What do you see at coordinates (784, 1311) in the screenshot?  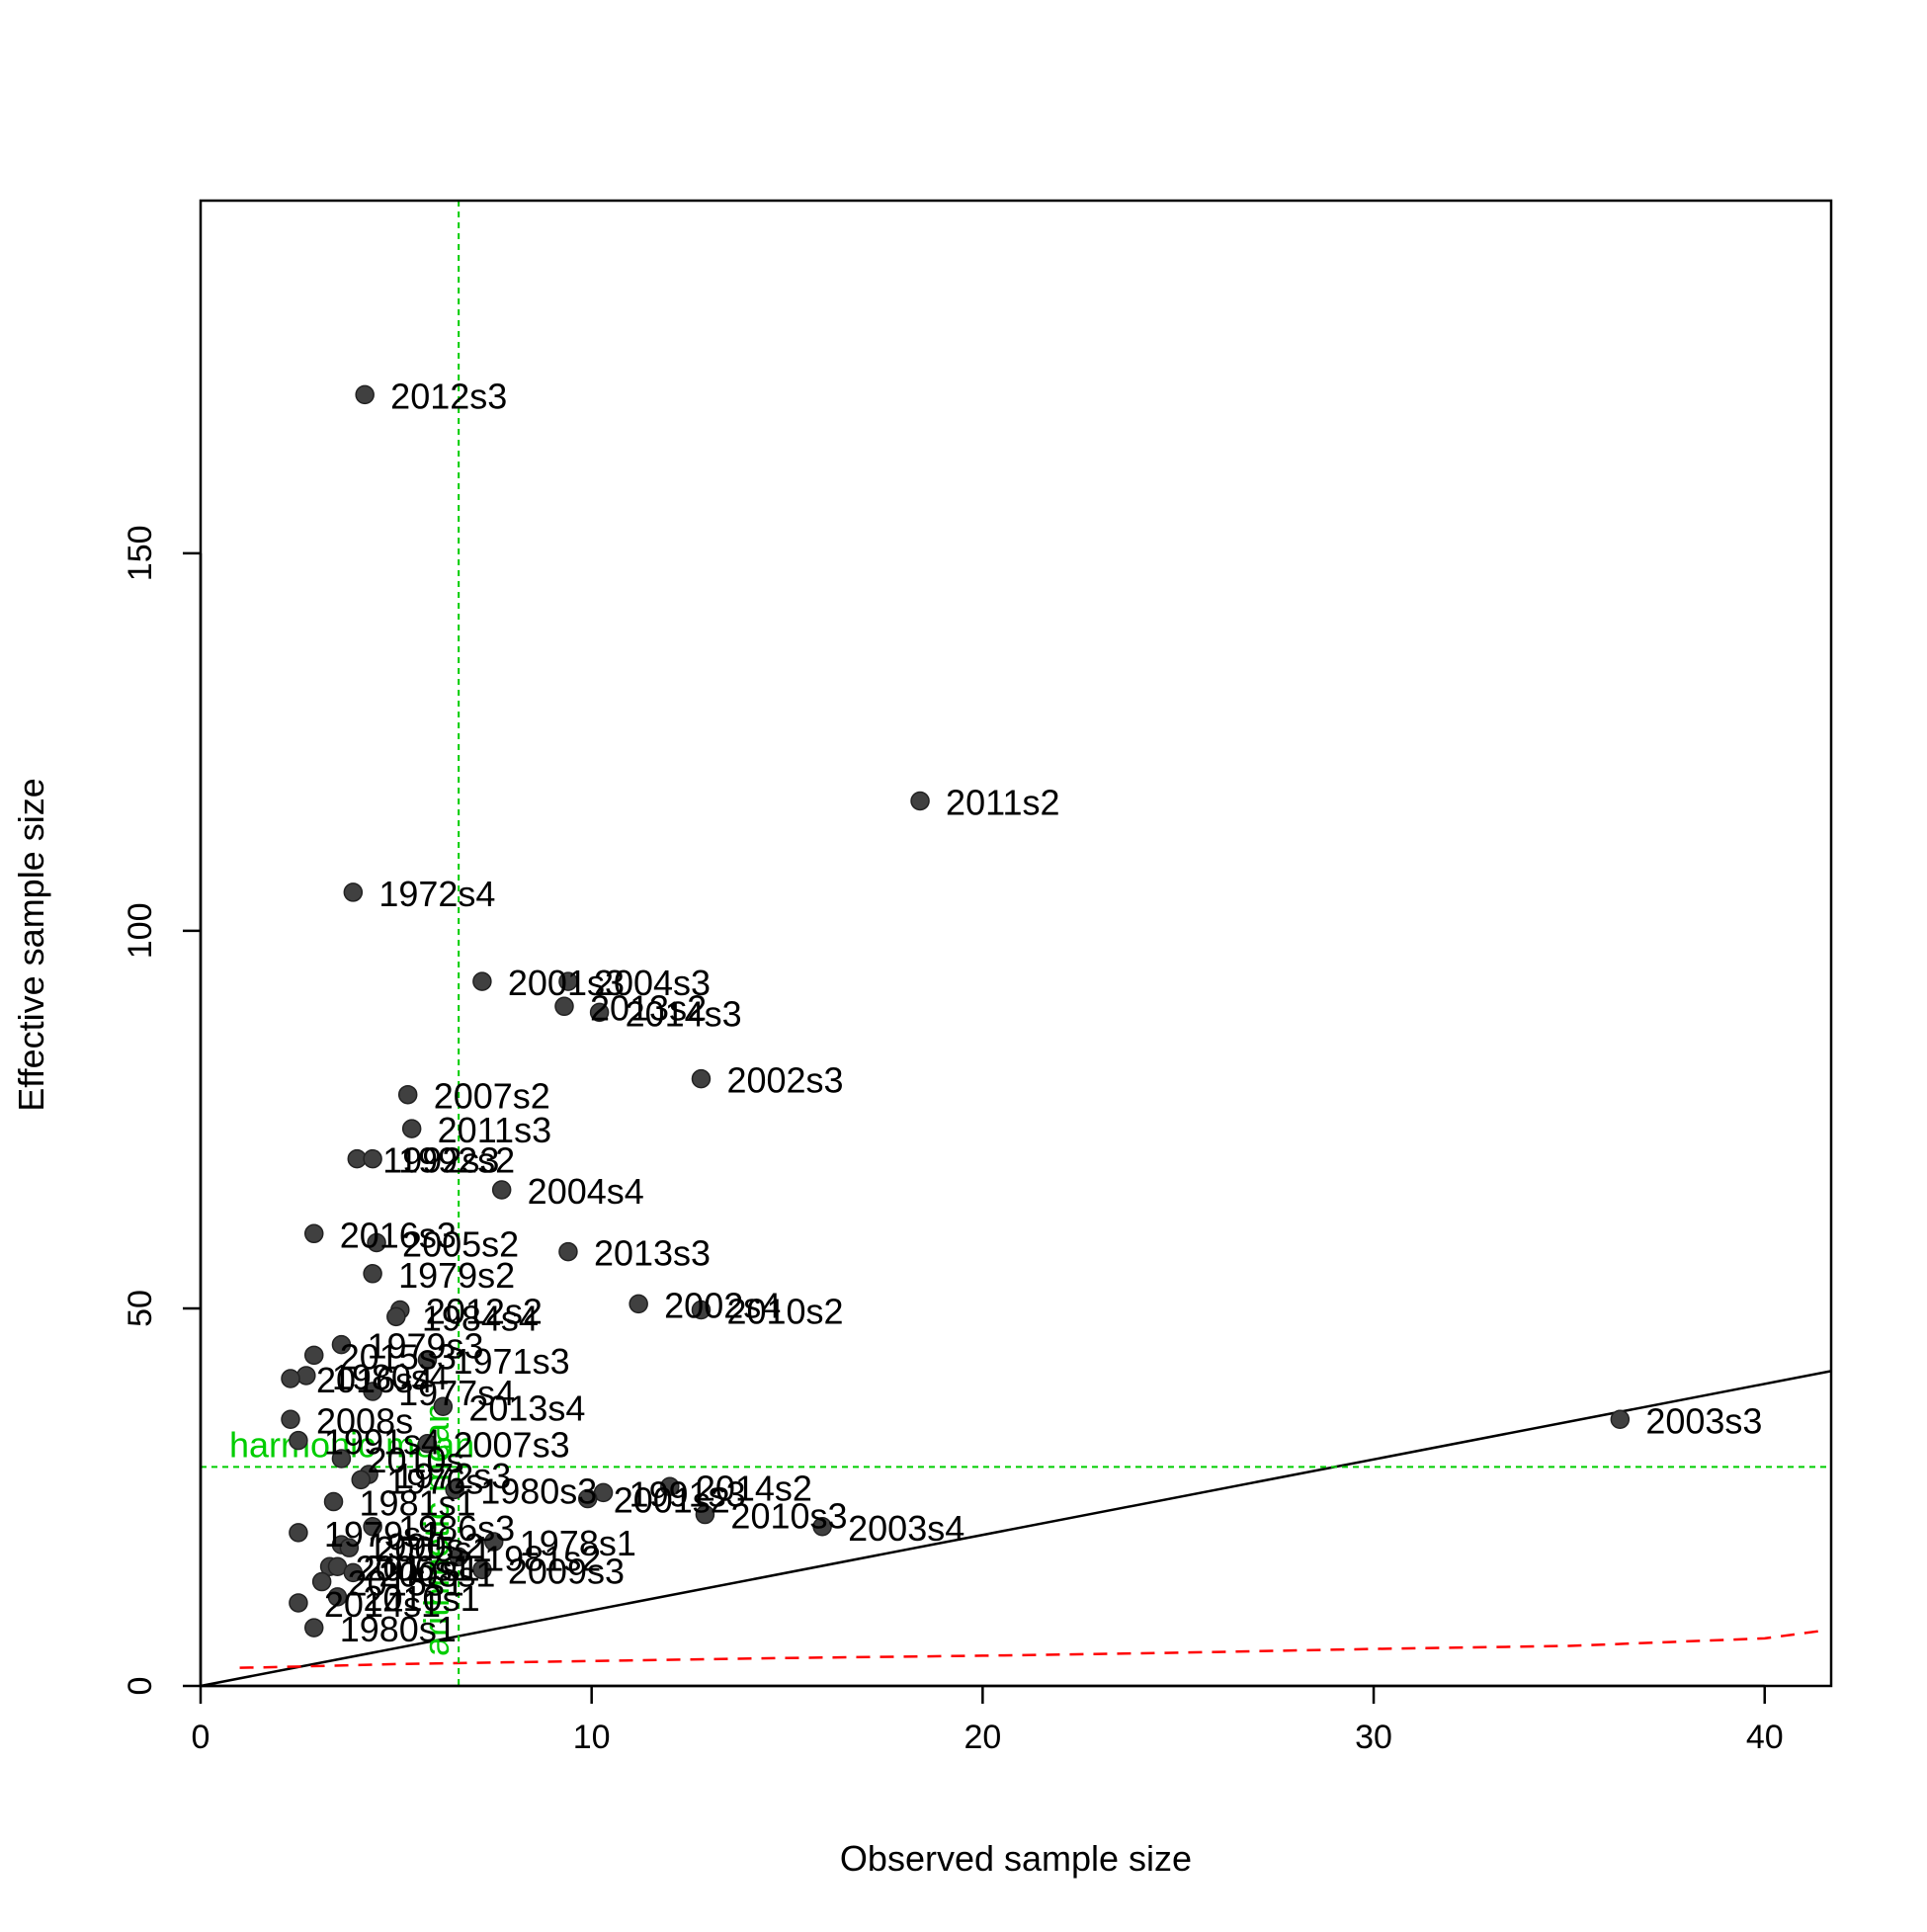 I see `point-label: 2010s2` at bounding box center [784, 1311].